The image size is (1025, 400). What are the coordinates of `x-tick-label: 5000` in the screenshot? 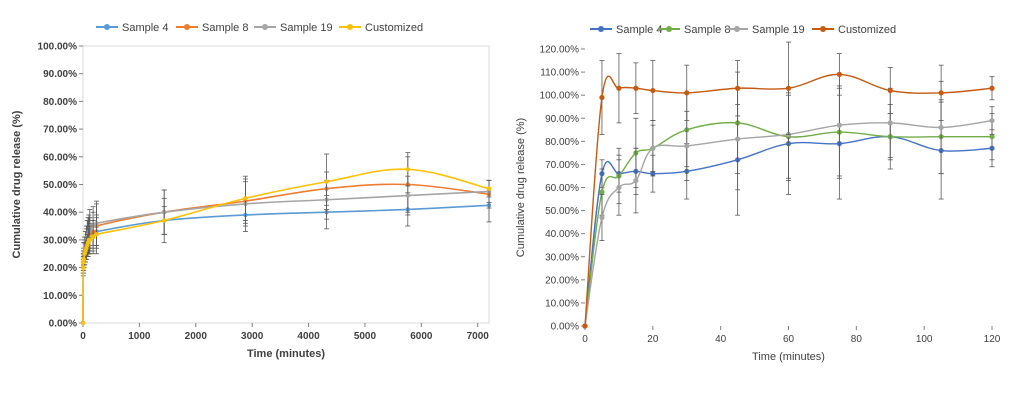 It's located at (365, 336).